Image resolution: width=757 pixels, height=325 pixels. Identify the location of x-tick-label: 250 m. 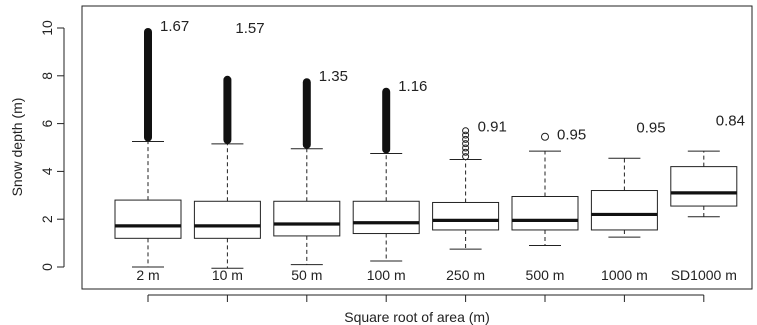
(465, 275).